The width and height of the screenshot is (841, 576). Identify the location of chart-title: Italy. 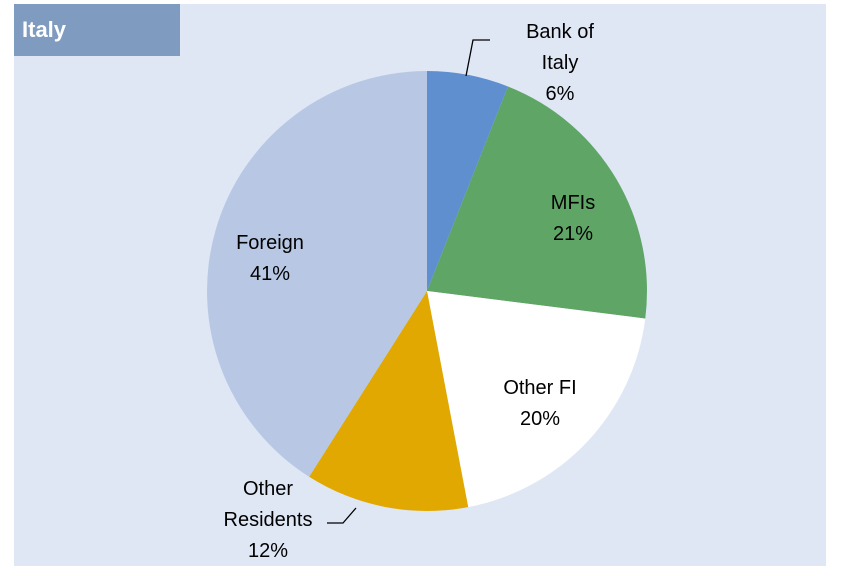
(97, 30).